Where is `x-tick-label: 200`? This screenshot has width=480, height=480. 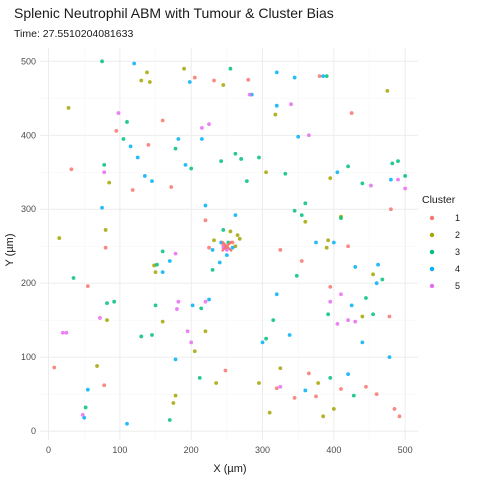 x-tick-label: 200 is located at coordinates (191, 450).